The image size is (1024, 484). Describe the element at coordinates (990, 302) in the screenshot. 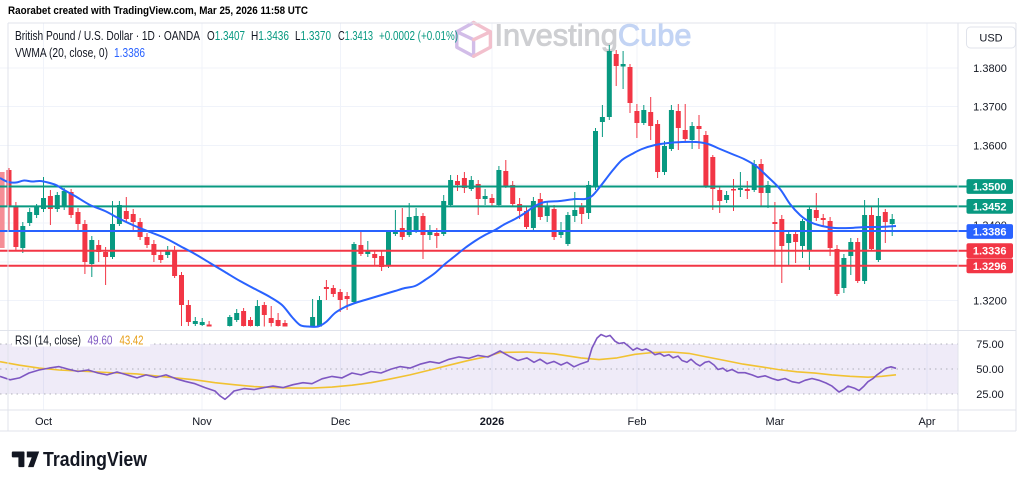

I see `svg-text: 1.3200` at that location.